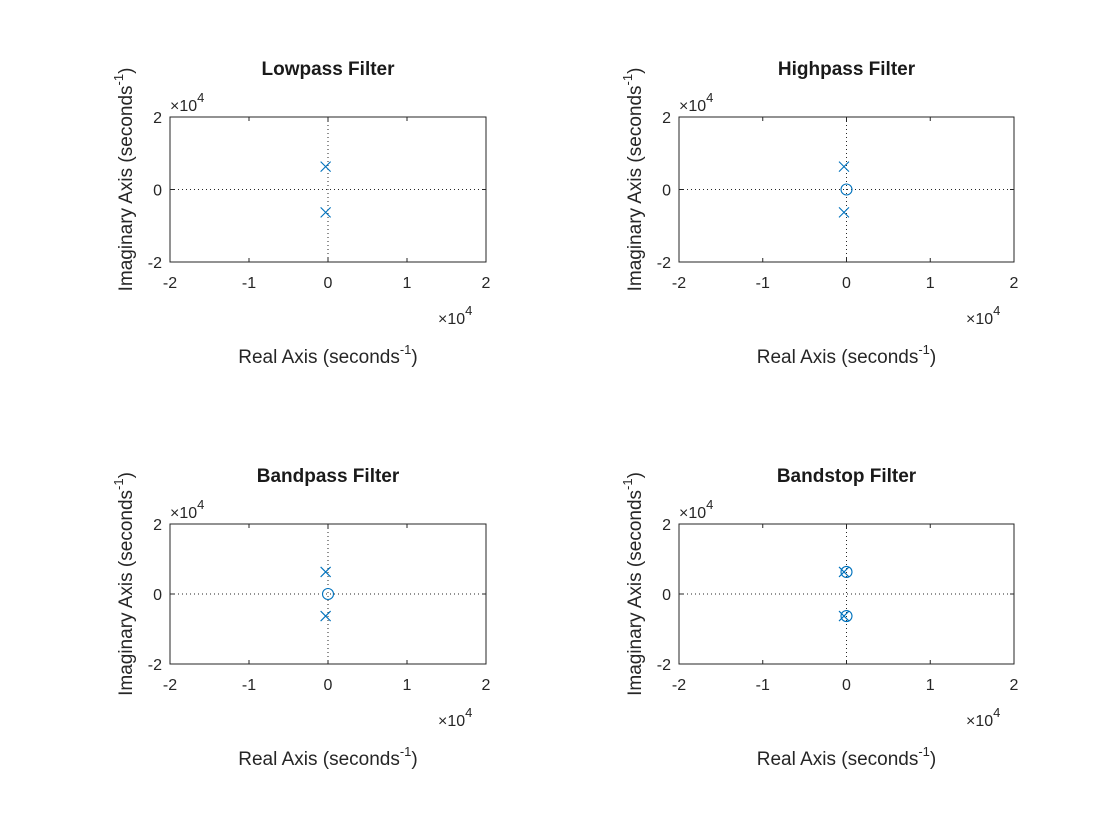 This screenshot has height=840, width=1120. Describe the element at coordinates (847, 69) in the screenshot. I see `subplot-title: Highpass Filter` at that location.